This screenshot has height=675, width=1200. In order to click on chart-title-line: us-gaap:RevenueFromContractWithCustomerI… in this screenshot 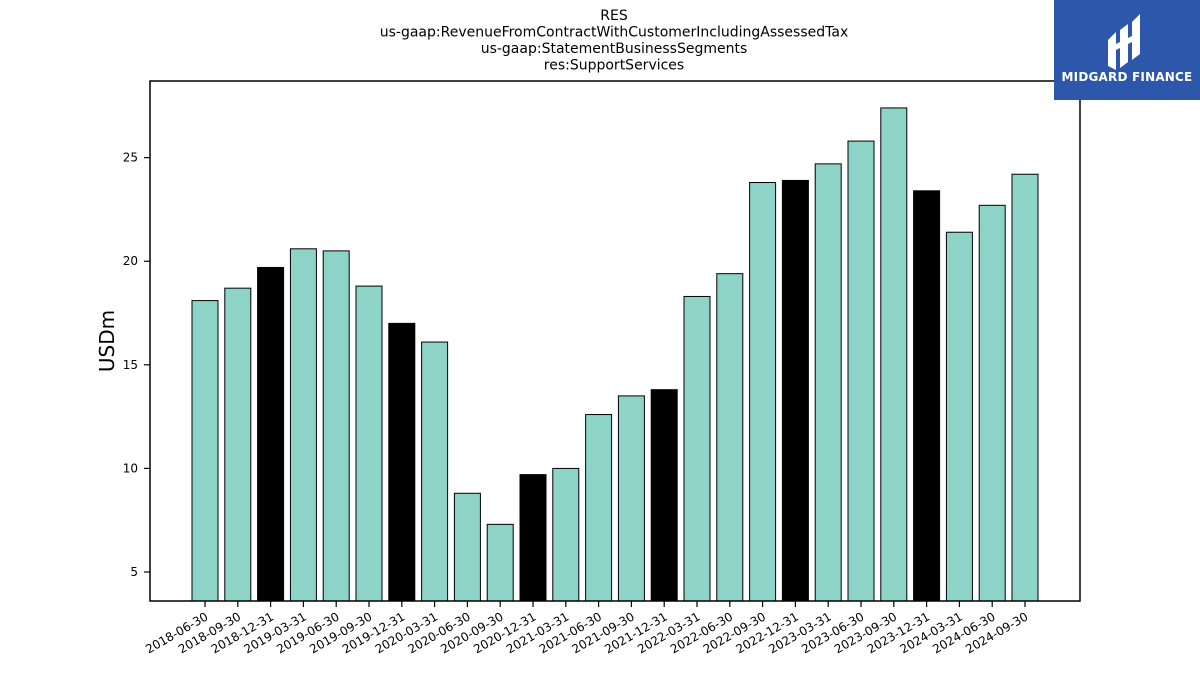, I will do `click(614, 33)`.